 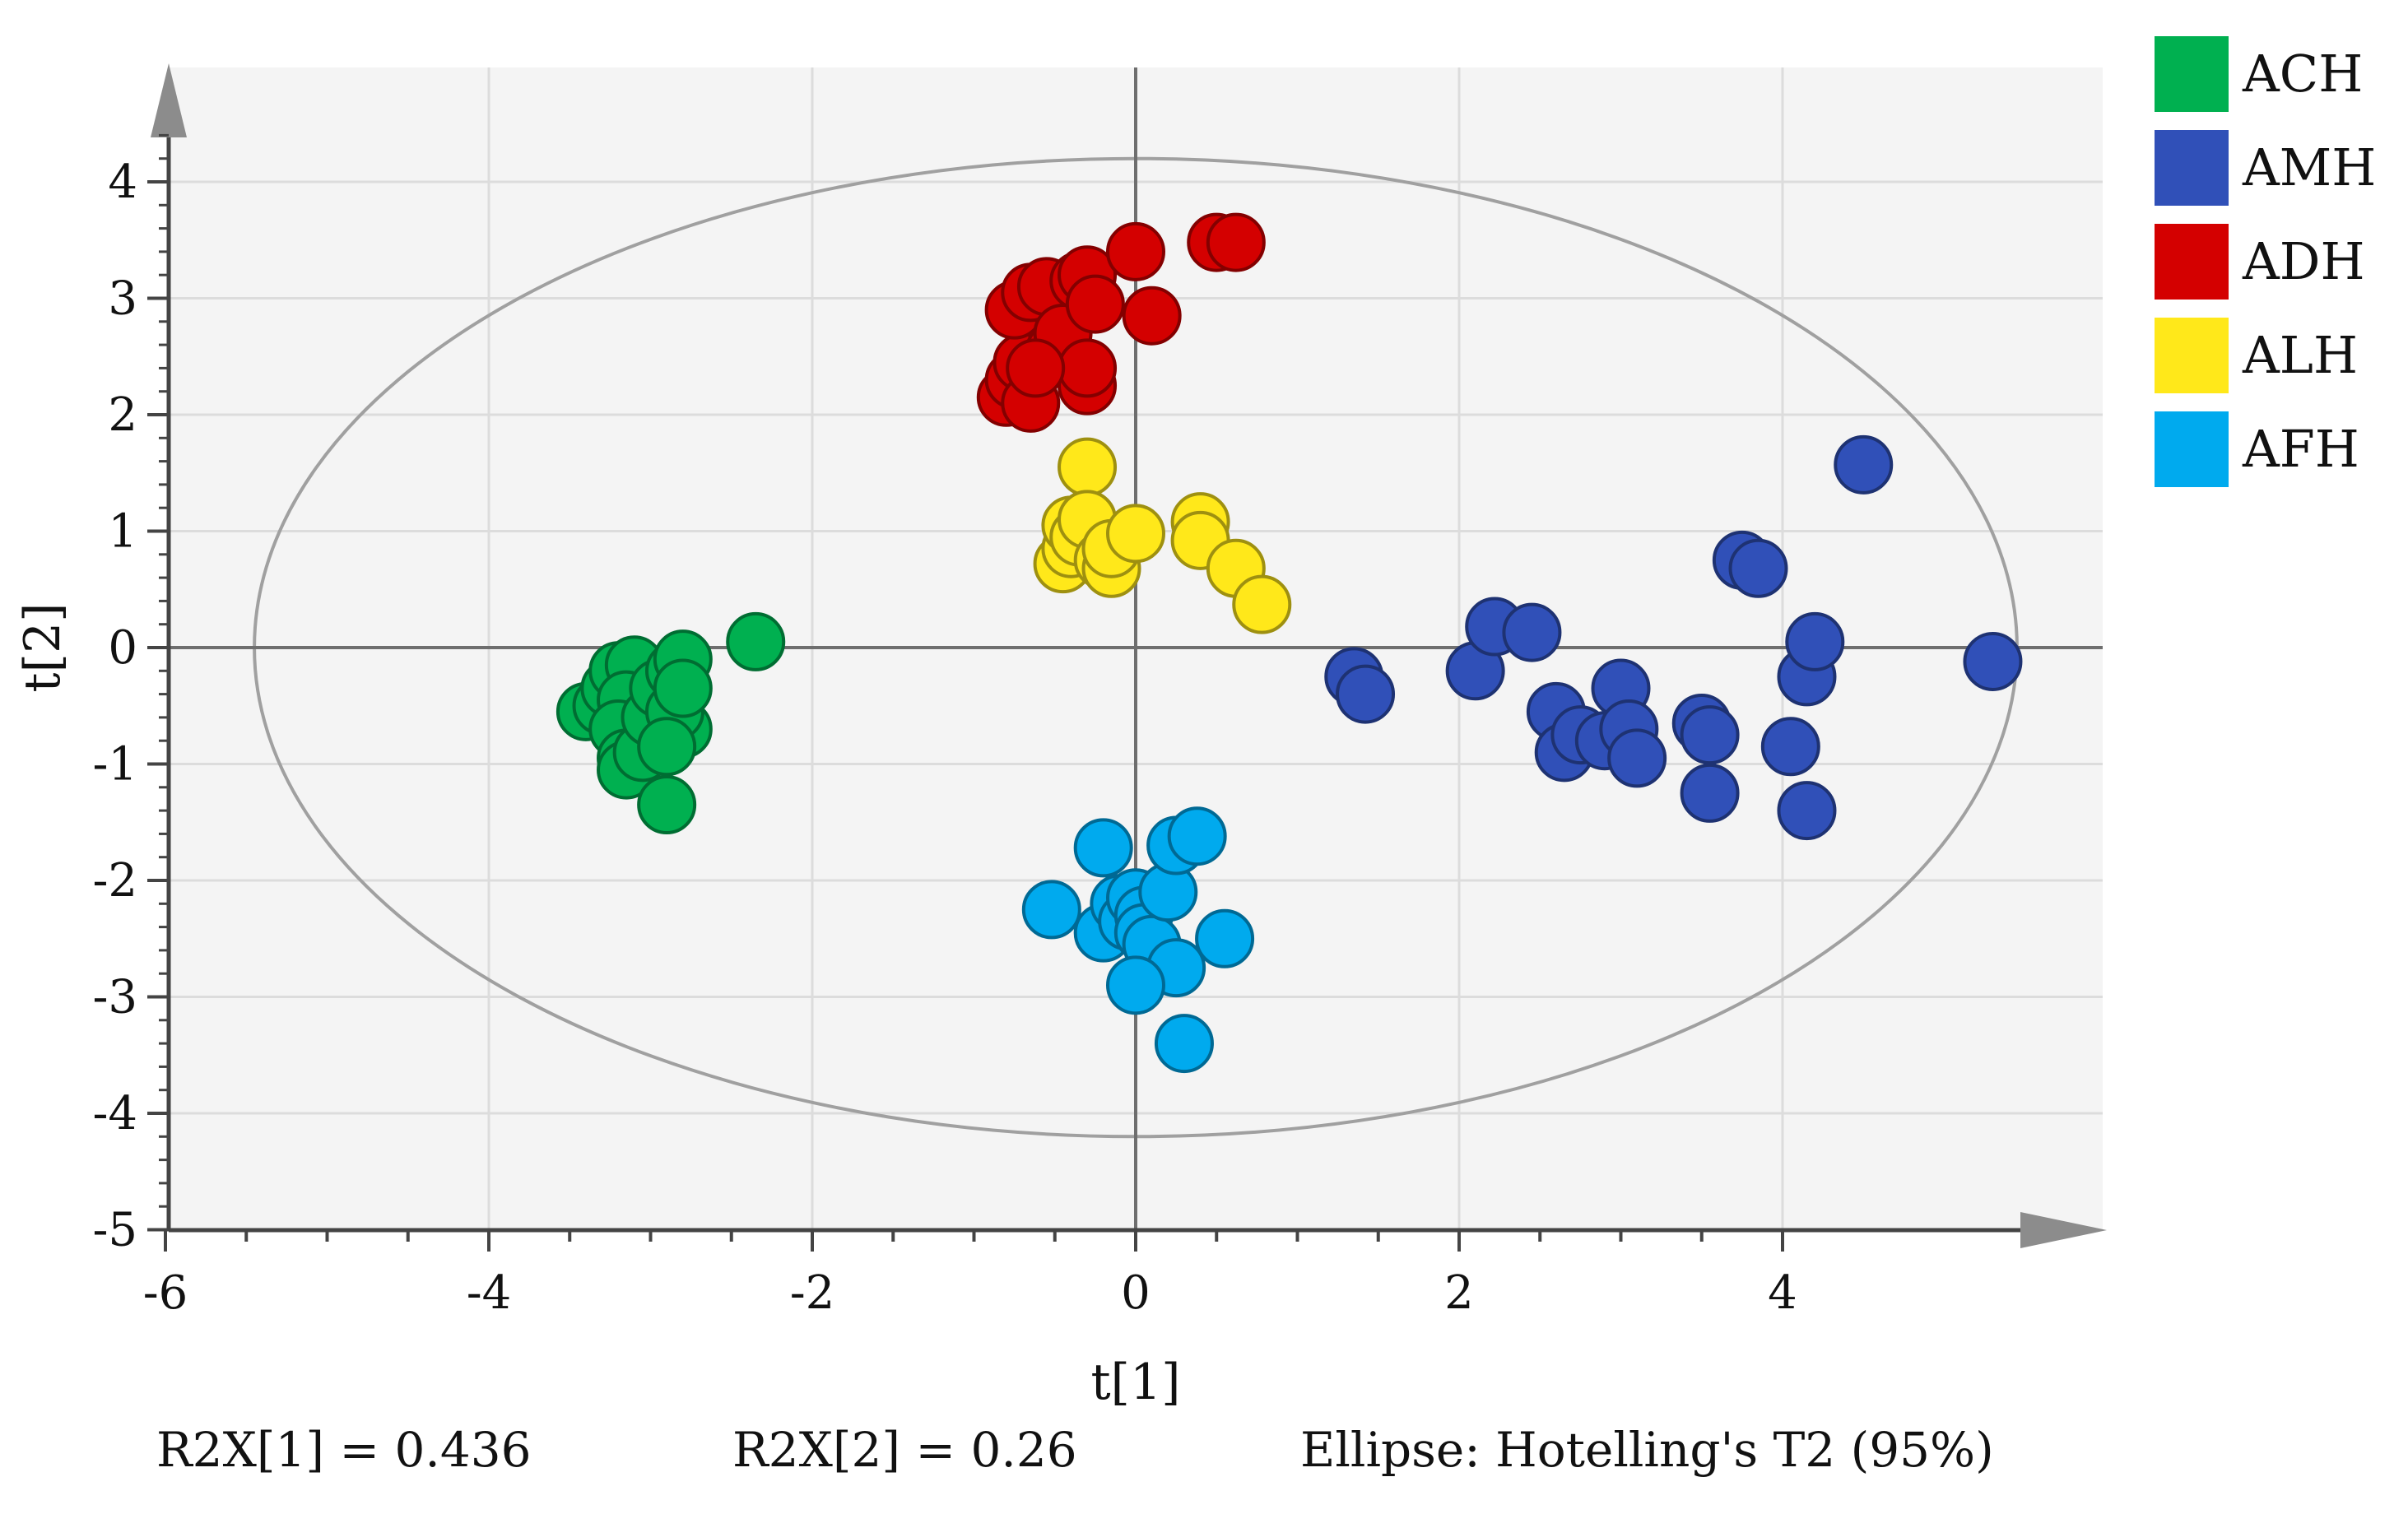 I want to click on legend-label-alh: ALH, so click(x=2300, y=355).